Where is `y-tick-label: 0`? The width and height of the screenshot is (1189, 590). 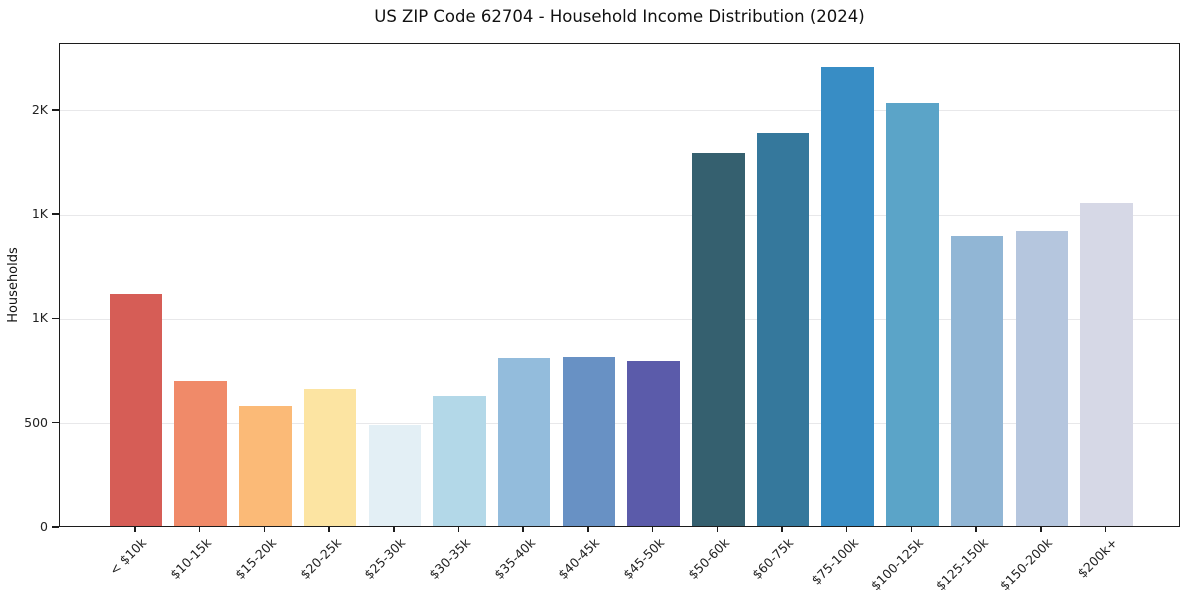
y-tick-label: 0 is located at coordinates (44, 526).